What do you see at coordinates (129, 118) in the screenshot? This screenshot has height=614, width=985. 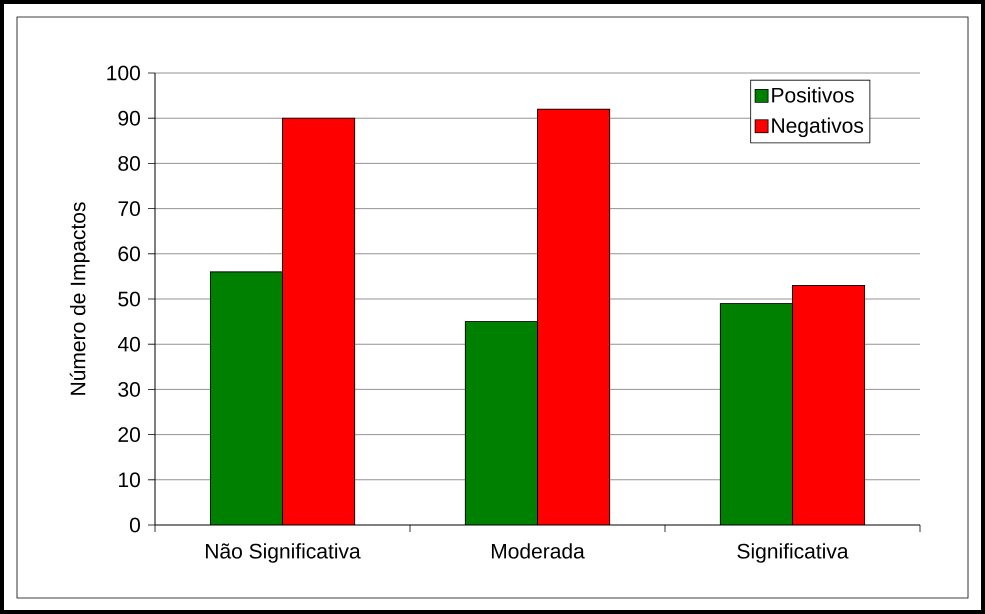 I see `y-tick-label: 90` at bounding box center [129, 118].